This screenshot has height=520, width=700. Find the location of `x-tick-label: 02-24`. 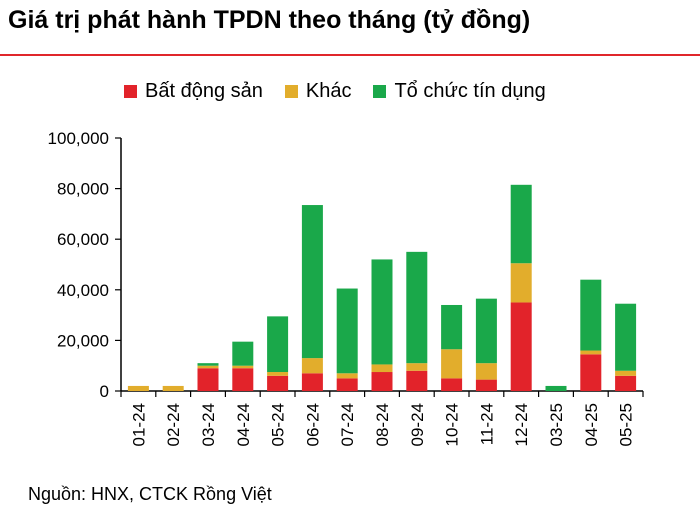

x-tick-label: 02-24 is located at coordinates (173, 424).